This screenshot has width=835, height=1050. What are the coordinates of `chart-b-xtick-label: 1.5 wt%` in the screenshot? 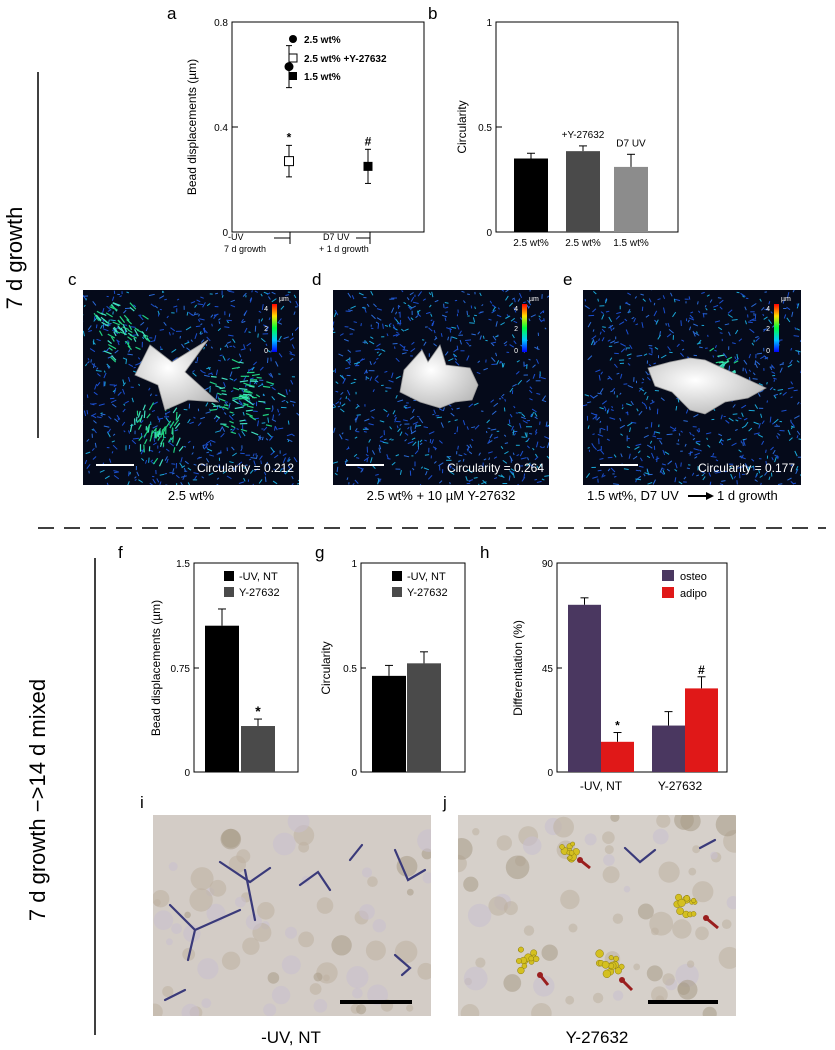 It's located at (631, 243).